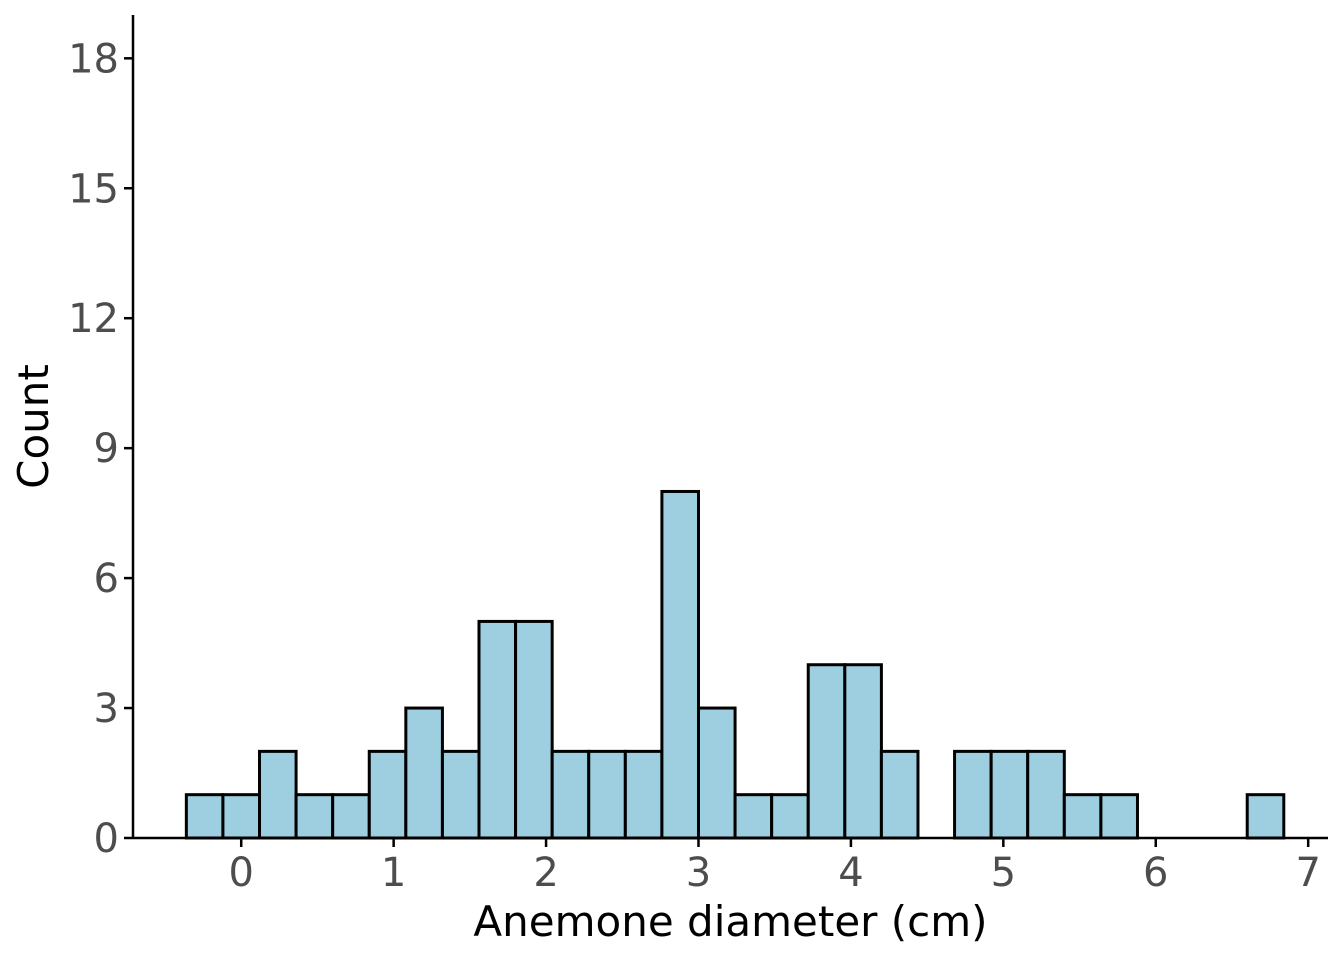 This screenshot has height=960, width=1344. What do you see at coordinates (1155, 873) in the screenshot?
I see `x-tick-label: 6` at bounding box center [1155, 873].